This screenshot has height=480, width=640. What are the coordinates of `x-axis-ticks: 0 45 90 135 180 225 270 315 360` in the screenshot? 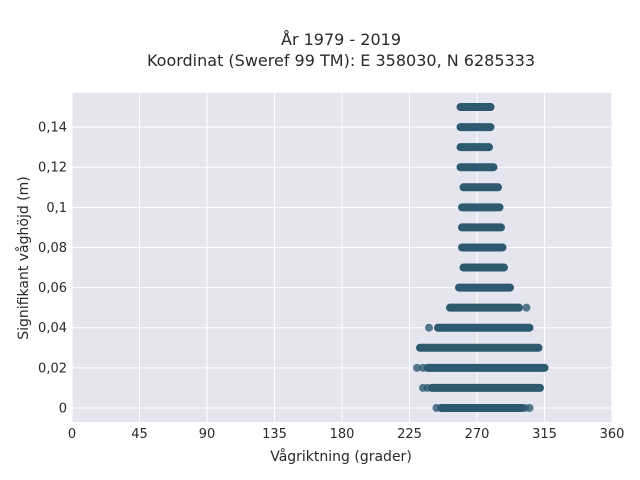 It's located at (346, 434).